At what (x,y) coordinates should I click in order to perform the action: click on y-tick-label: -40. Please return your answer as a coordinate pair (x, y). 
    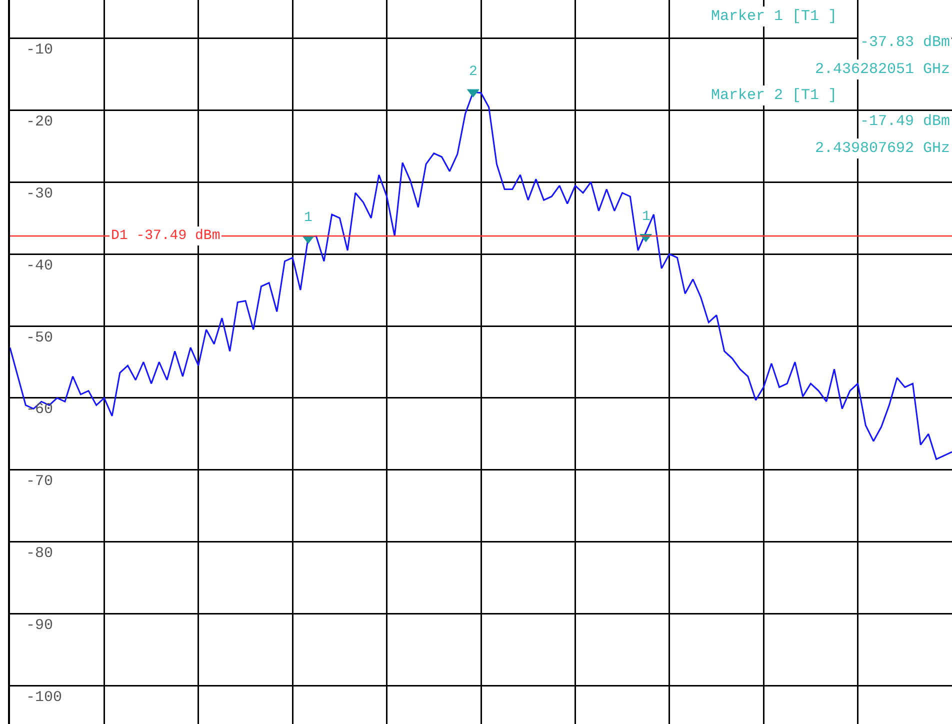
    Looking at the image, I should click on (40, 265).